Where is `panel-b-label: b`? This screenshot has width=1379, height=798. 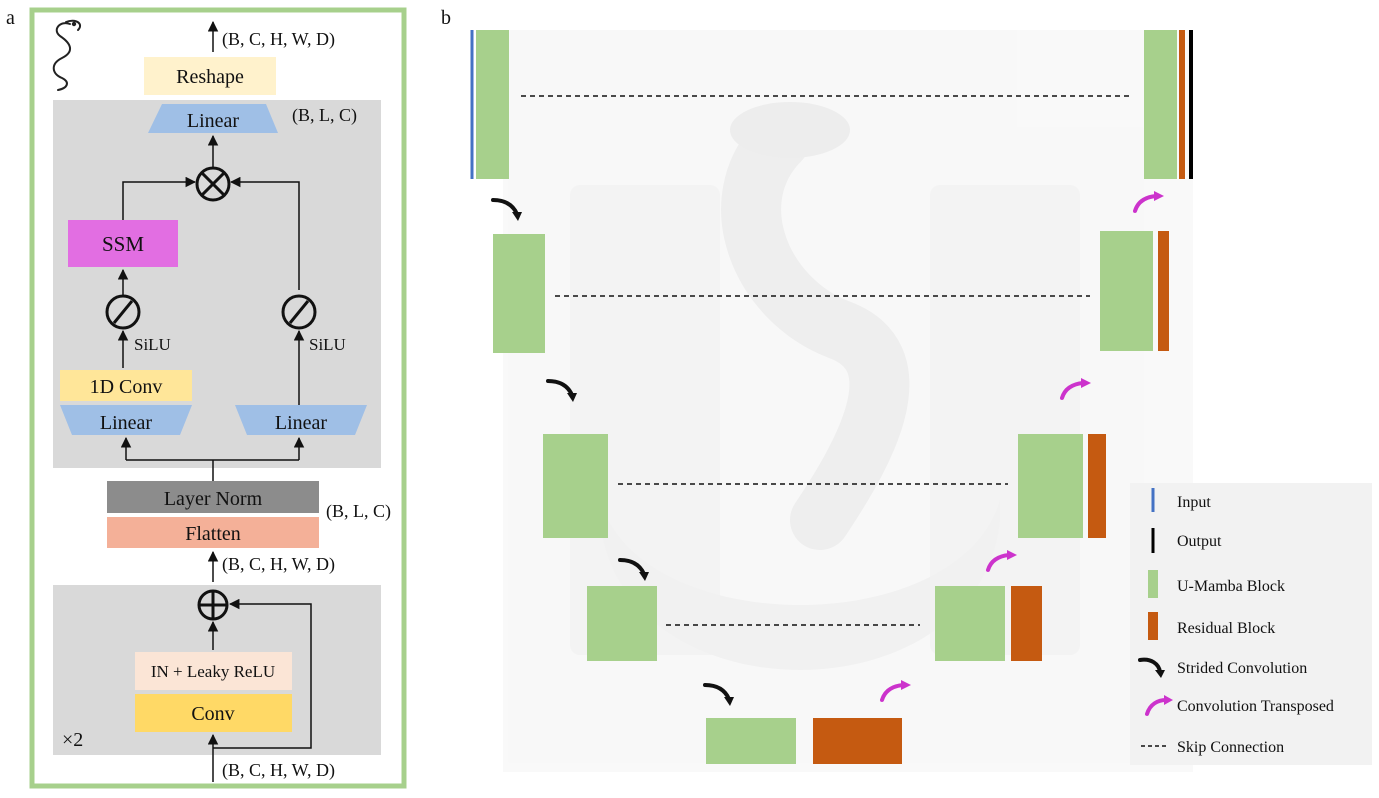
panel-b-label: b is located at coordinates (446, 18).